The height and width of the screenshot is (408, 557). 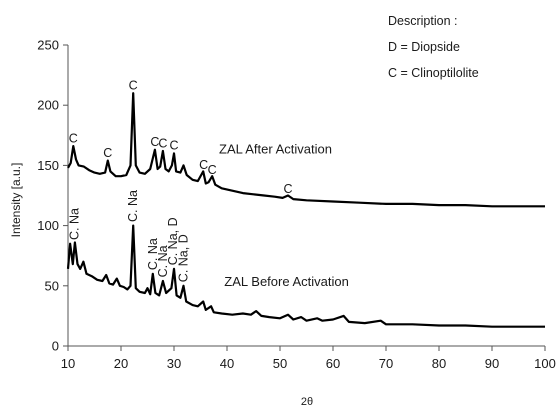 I want to click on y-tick-label: 250, so click(x=48, y=45).